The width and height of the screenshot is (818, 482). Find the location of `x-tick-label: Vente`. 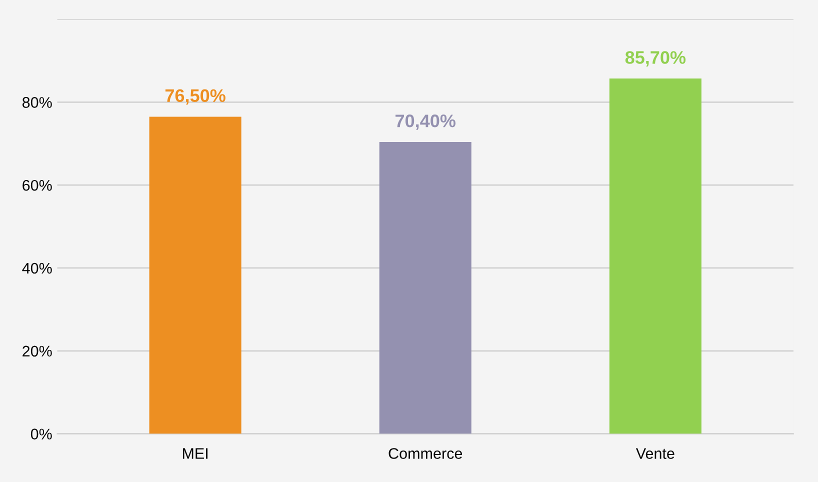

x-tick-label: Vente is located at coordinates (655, 453).